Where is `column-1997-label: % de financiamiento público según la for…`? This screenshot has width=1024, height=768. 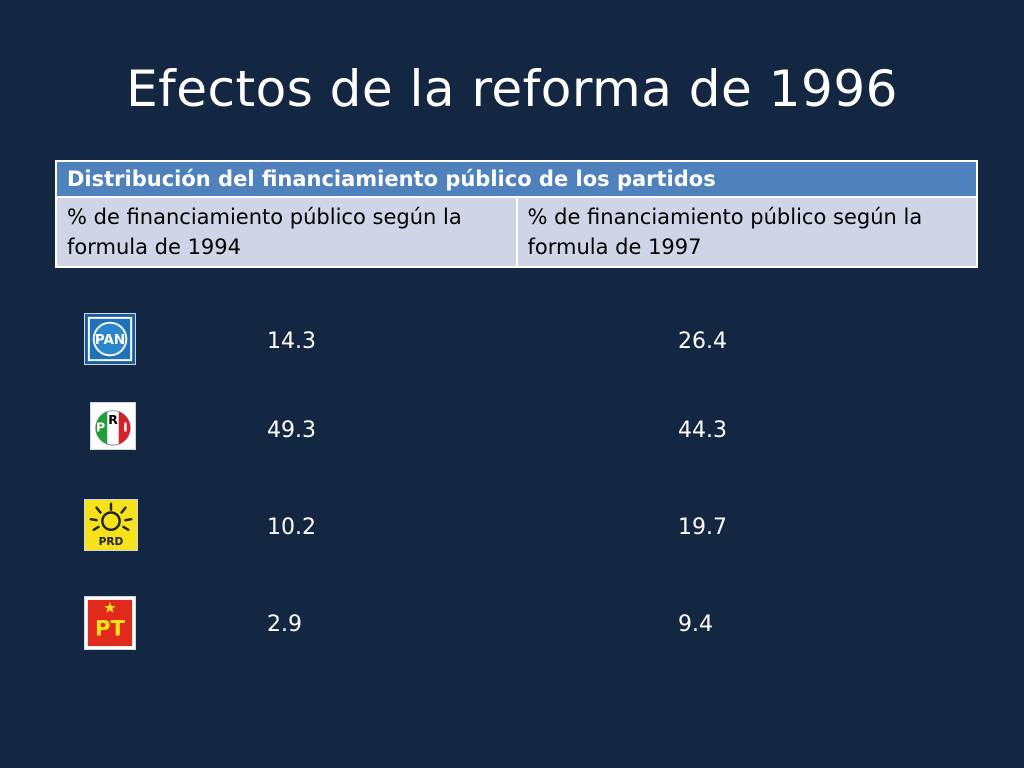 column-1997-label: % de financiamiento público según la for… is located at coordinates (746, 232).